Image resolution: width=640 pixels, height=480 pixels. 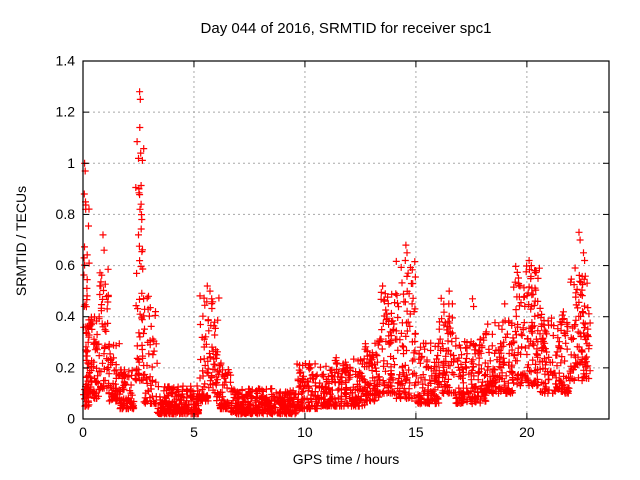 What do you see at coordinates (83, 432) in the screenshot?
I see `x-tick-label: 0` at bounding box center [83, 432].